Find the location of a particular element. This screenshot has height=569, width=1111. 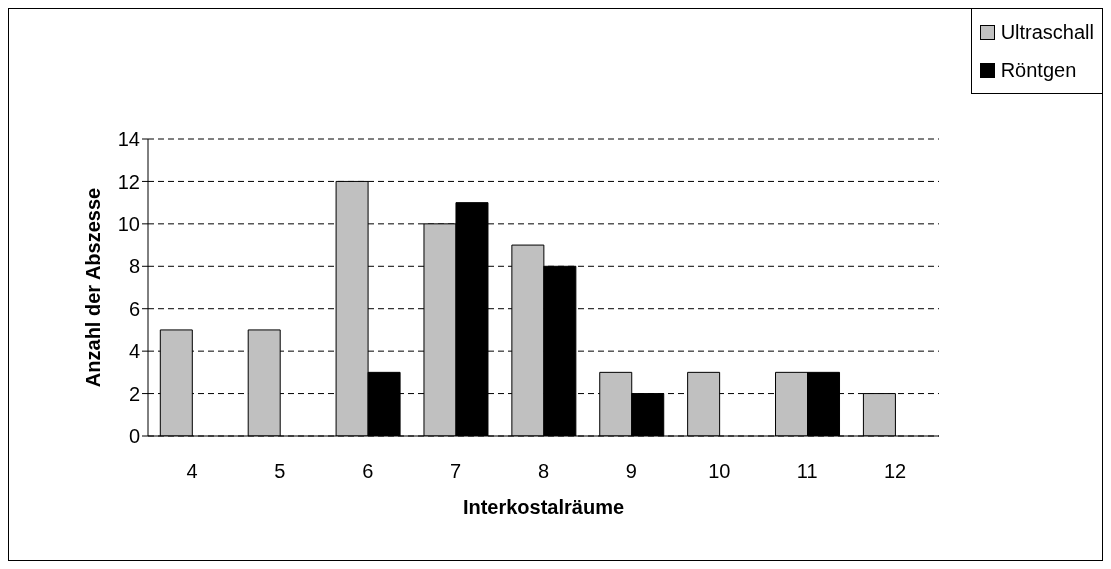

y-tick-label: 0 is located at coordinates (134, 436).